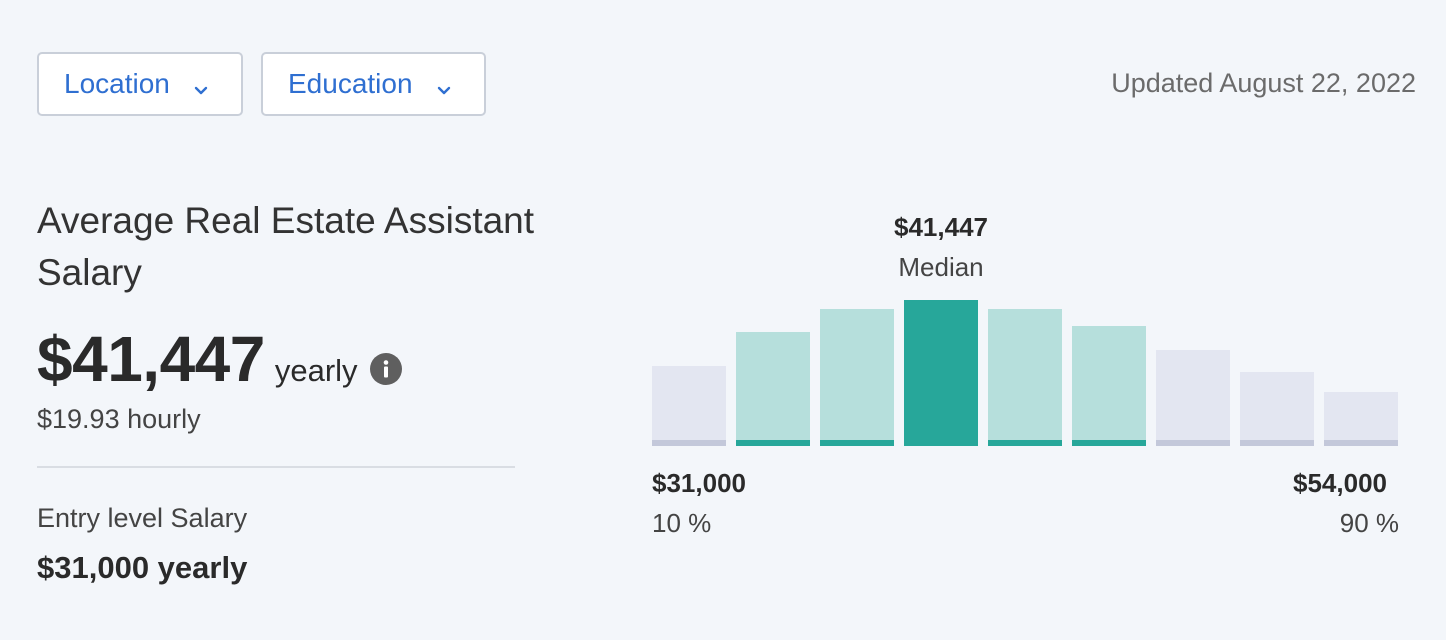 Image resolution: width=1446 pixels, height=640 pixels. I want to click on salary-amount: $41,447, so click(151, 359).